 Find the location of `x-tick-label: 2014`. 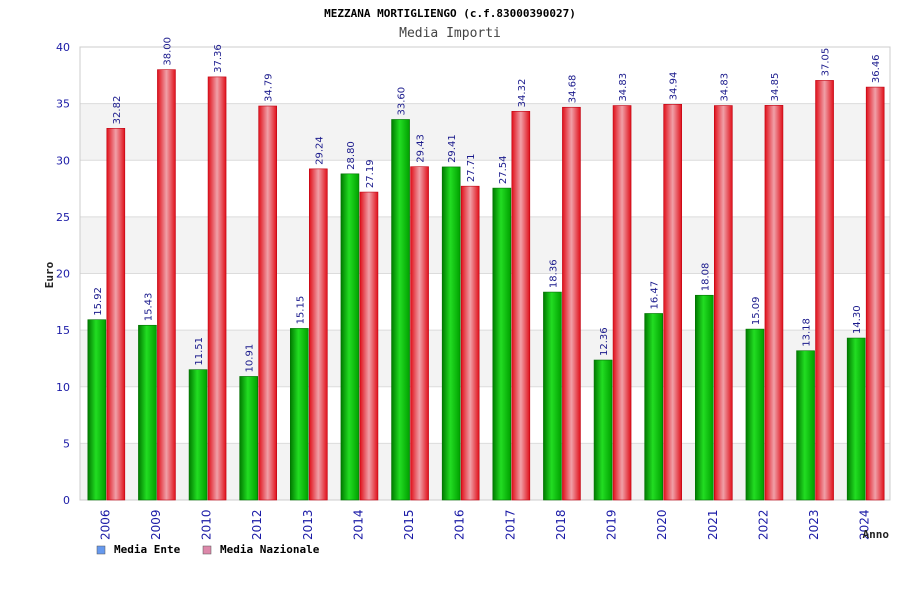

x-tick-label: 2014 is located at coordinates (358, 524).